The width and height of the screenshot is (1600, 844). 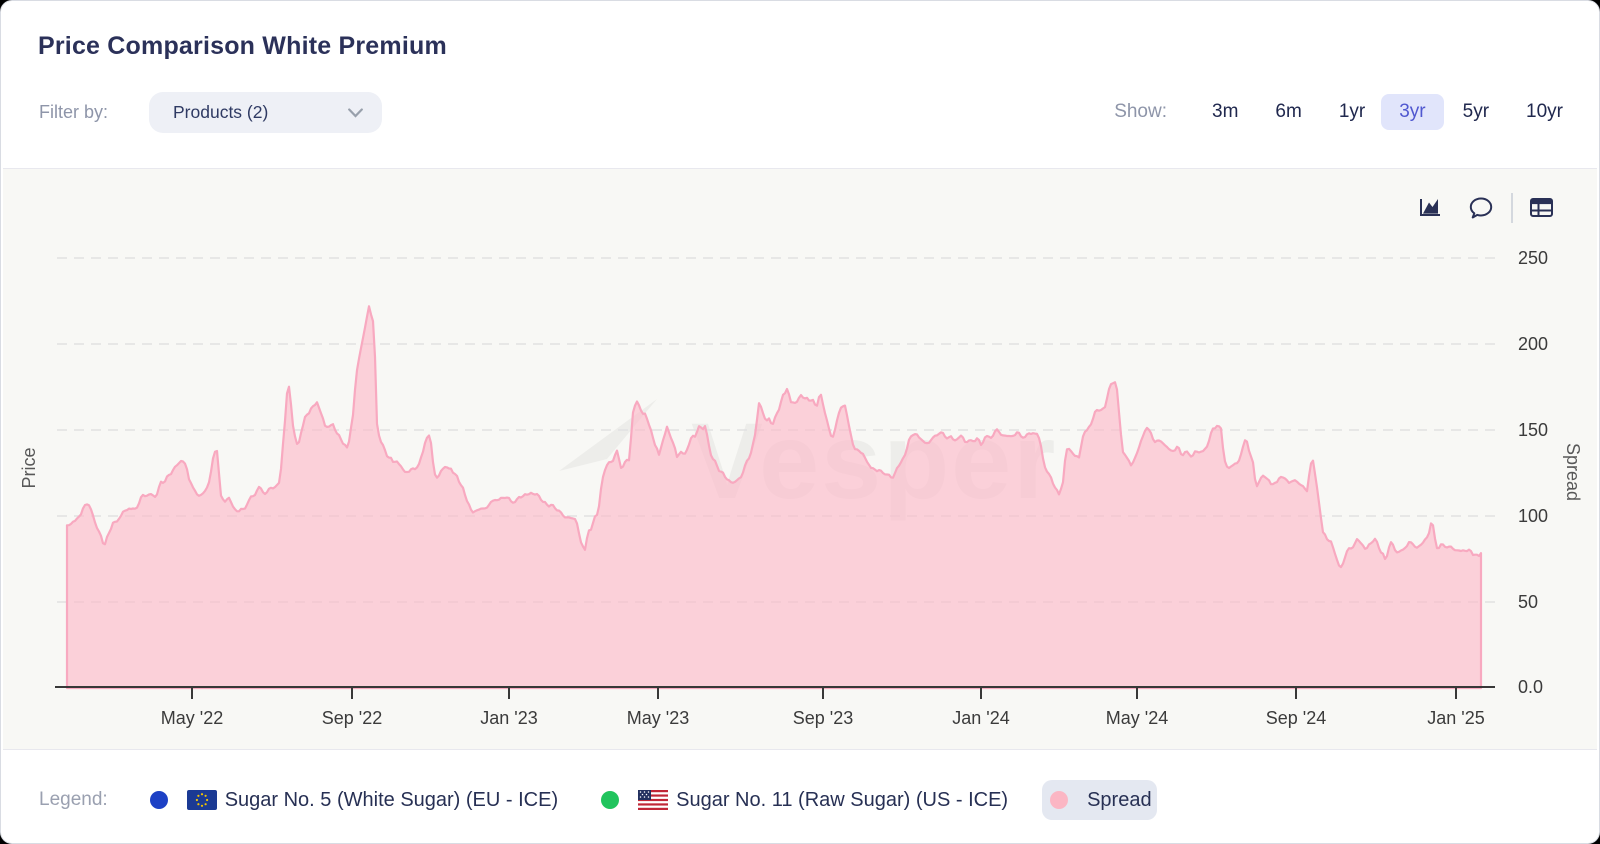 What do you see at coordinates (1533, 430) in the screenshot?
I see `svg-text: 150` at bounding box center [1533, 430].